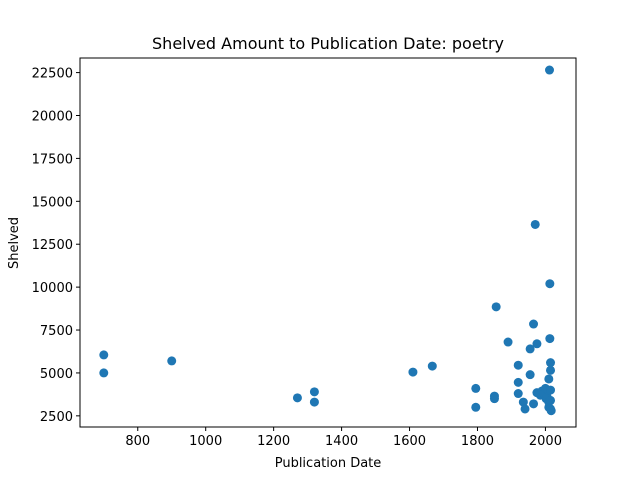 The height and width of the screenshot is (480, 640). What do you see at coordinates (56, 331) in the screenshot?
I see `y-tick-label: 7500` at bounding box center [56, 331].